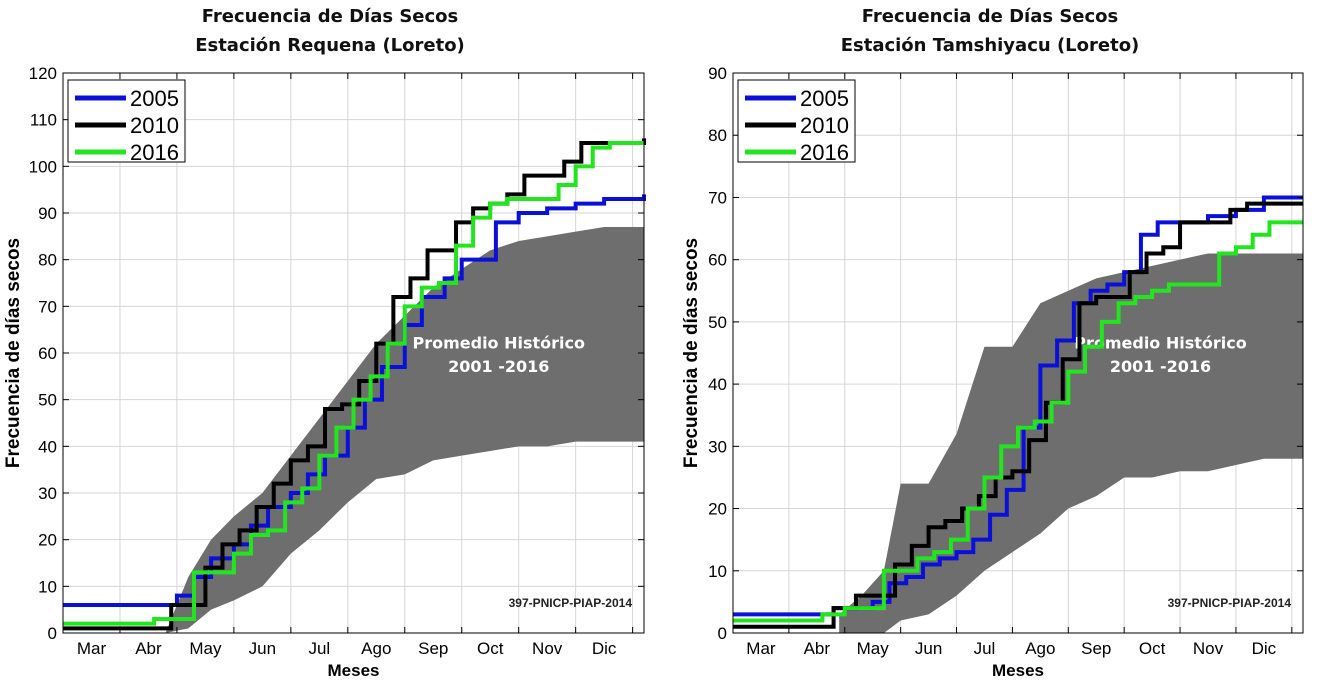  What do you see at coordinates (43, 166) in the screenshot?
I see `y-tick-label: 100` at bounding box center [43, 166].